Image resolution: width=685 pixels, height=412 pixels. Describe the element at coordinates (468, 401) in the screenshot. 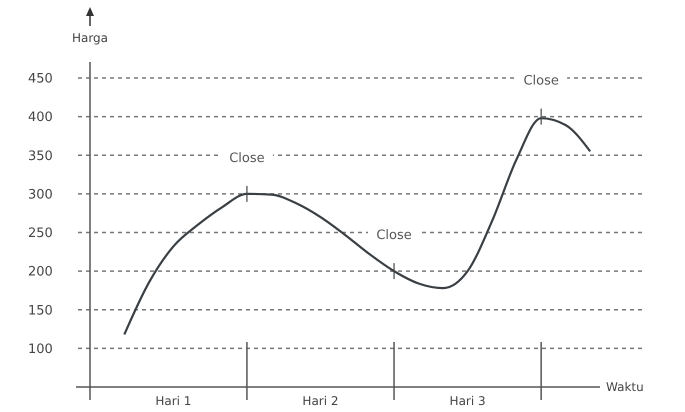

I see `x-tick-label: Hari 3` at that location.